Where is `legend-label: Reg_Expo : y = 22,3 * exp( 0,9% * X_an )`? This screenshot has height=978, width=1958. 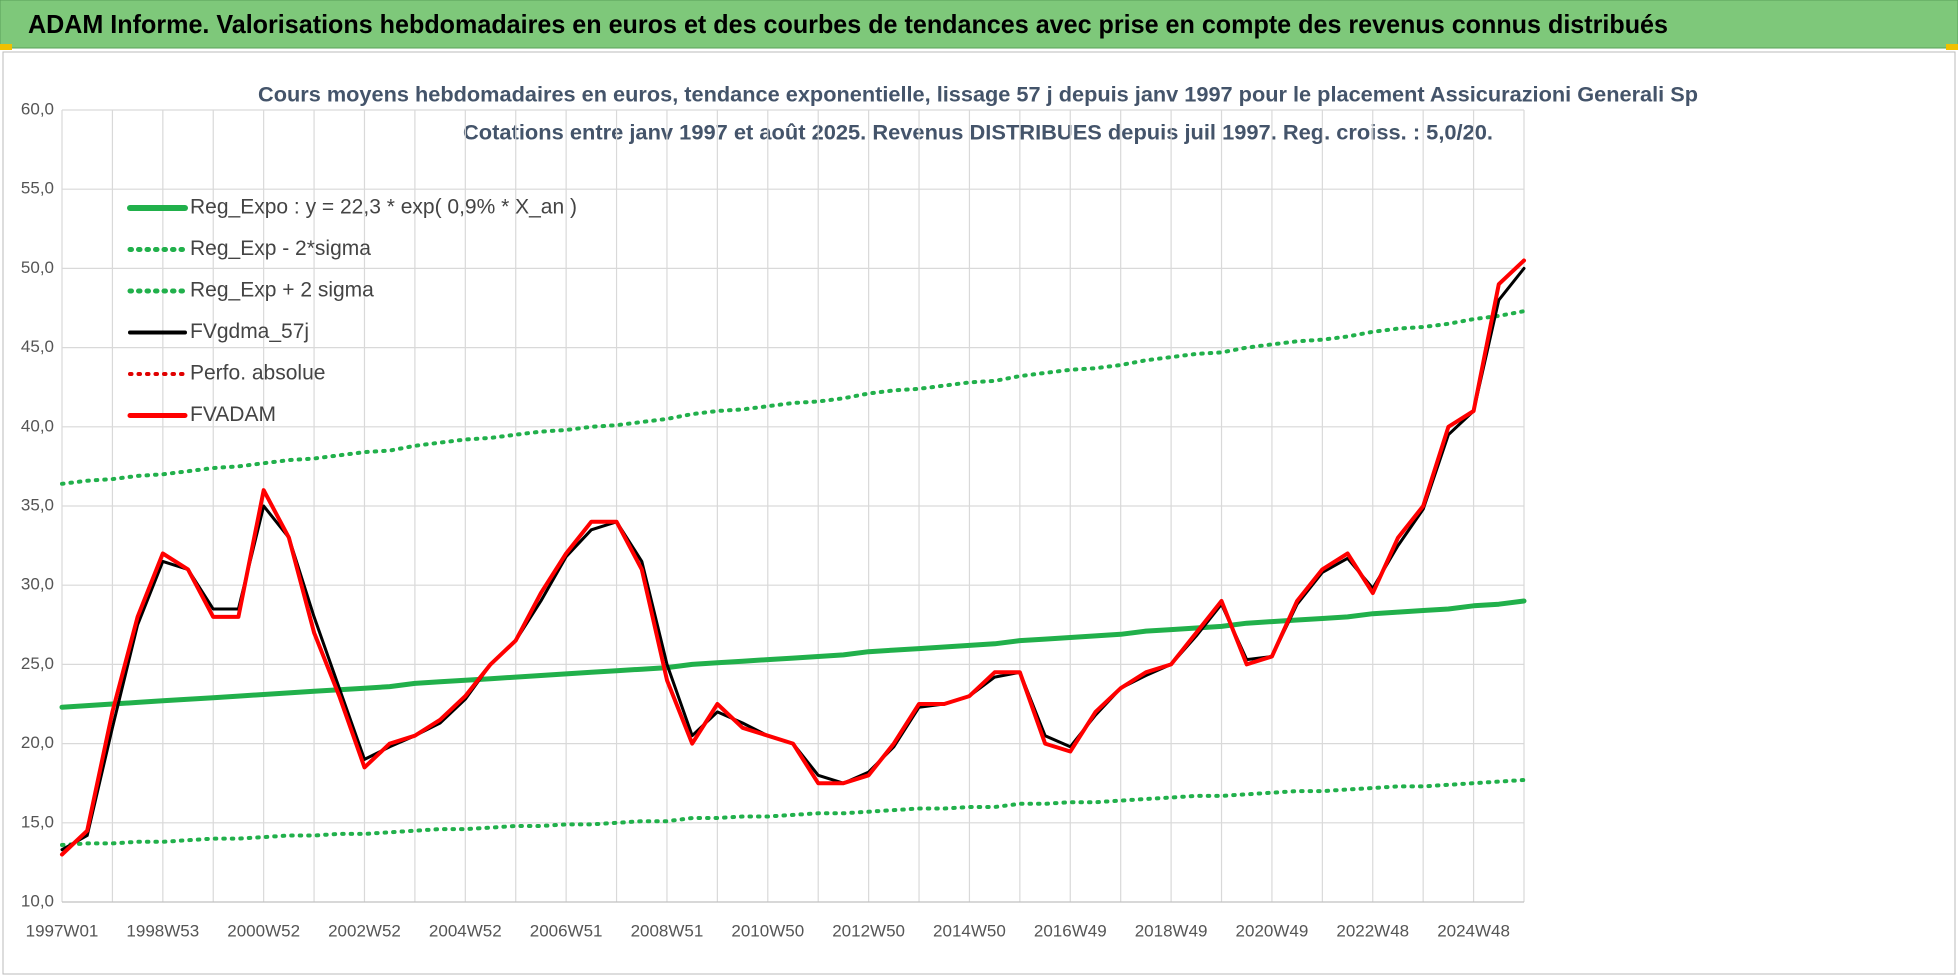
legend-label: Reg_Expo : y = 22,3 * exp( 0,9% * X_an ) is located at coordinates (383, 207).